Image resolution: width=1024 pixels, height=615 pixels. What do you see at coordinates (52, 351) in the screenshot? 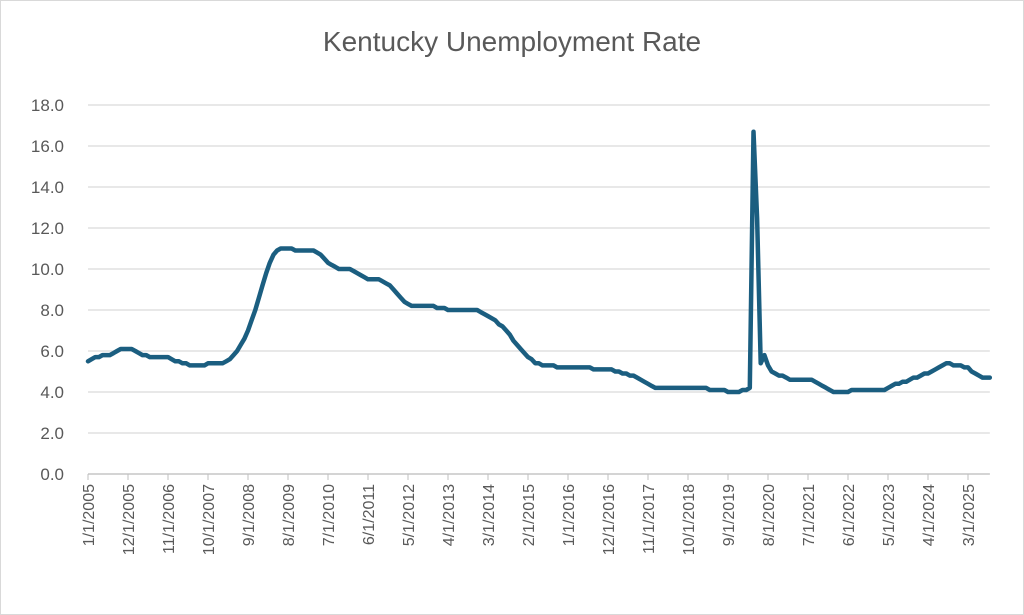
I see `y-tick-label: 6.0` at bounding box center [52, 351].